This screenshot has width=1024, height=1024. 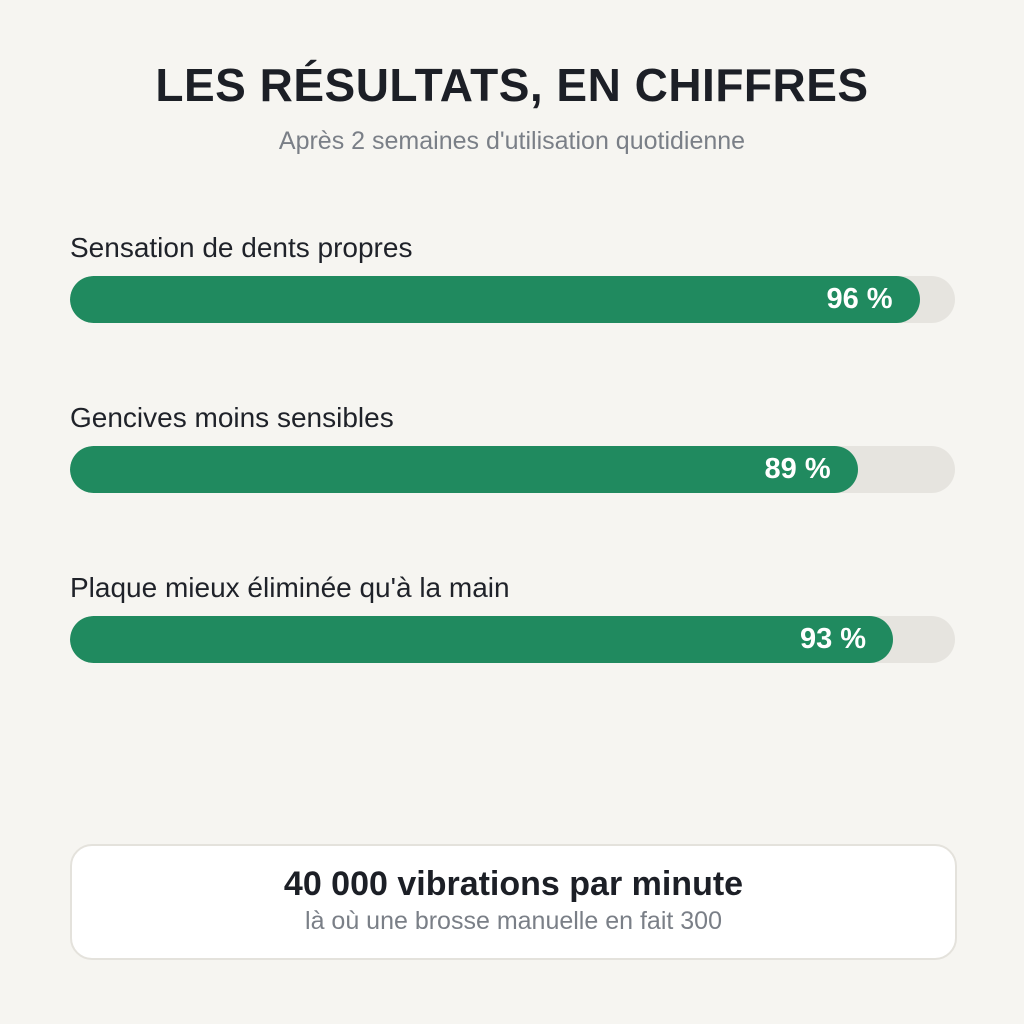 What do you see at coordinates (512, 85) in the screenshot?
I see `page-title: LES RÉSULTATS, EN CHIFFRES` at bounding box center [512, 85].